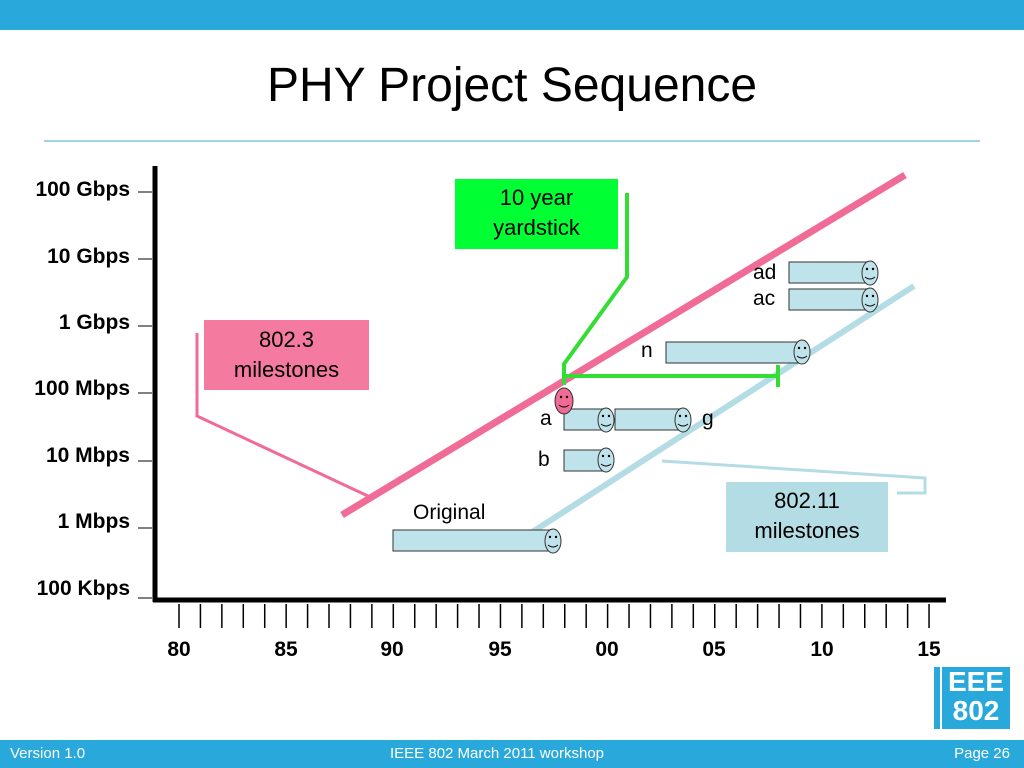 The image size is (1024, 768). Describe the element at coordinates (647, 419) in the screenshot. I see `g-milestone-bar` at that location.